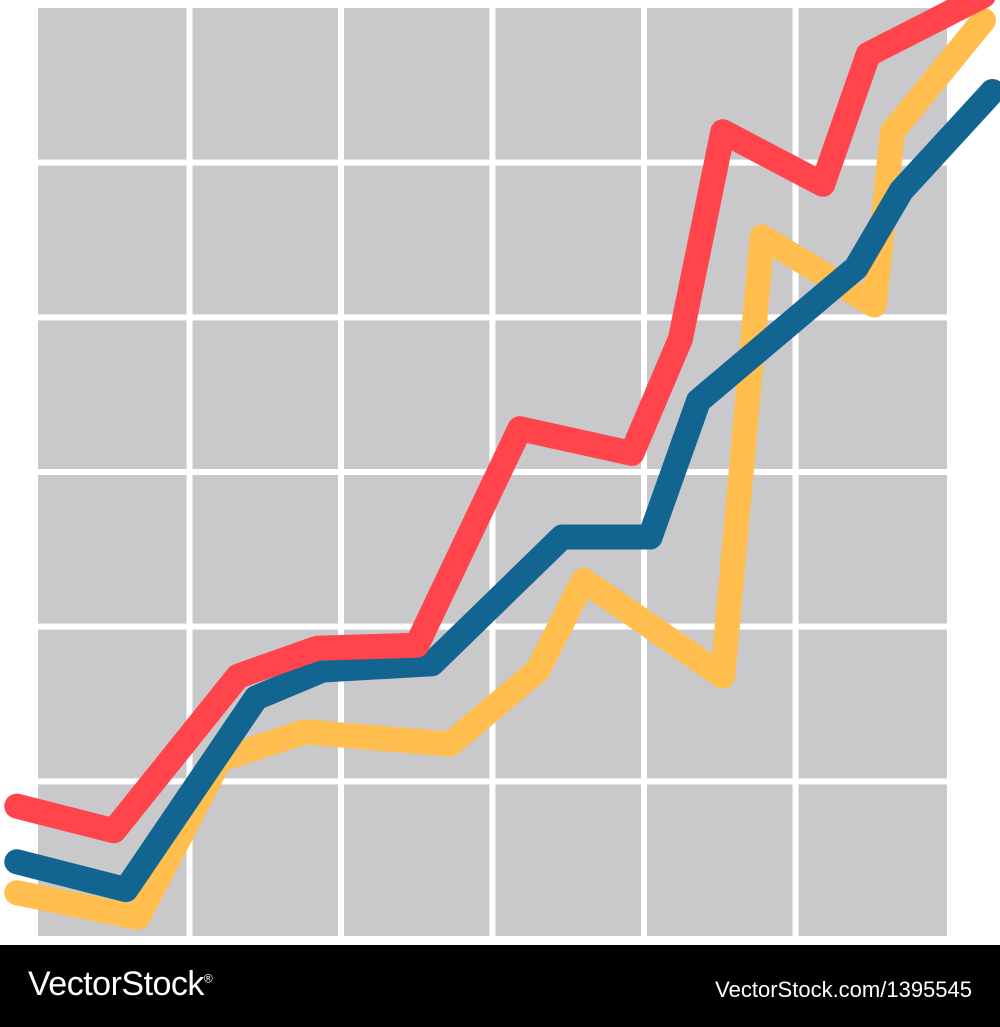 Image resolution: width=1000 pixels, height=1027 pixels. What do you see at coordinates (843, 989) in the screenshot?
I see `image-id-text: VectorStock.com/1395545` at bounding box center [843, 989].